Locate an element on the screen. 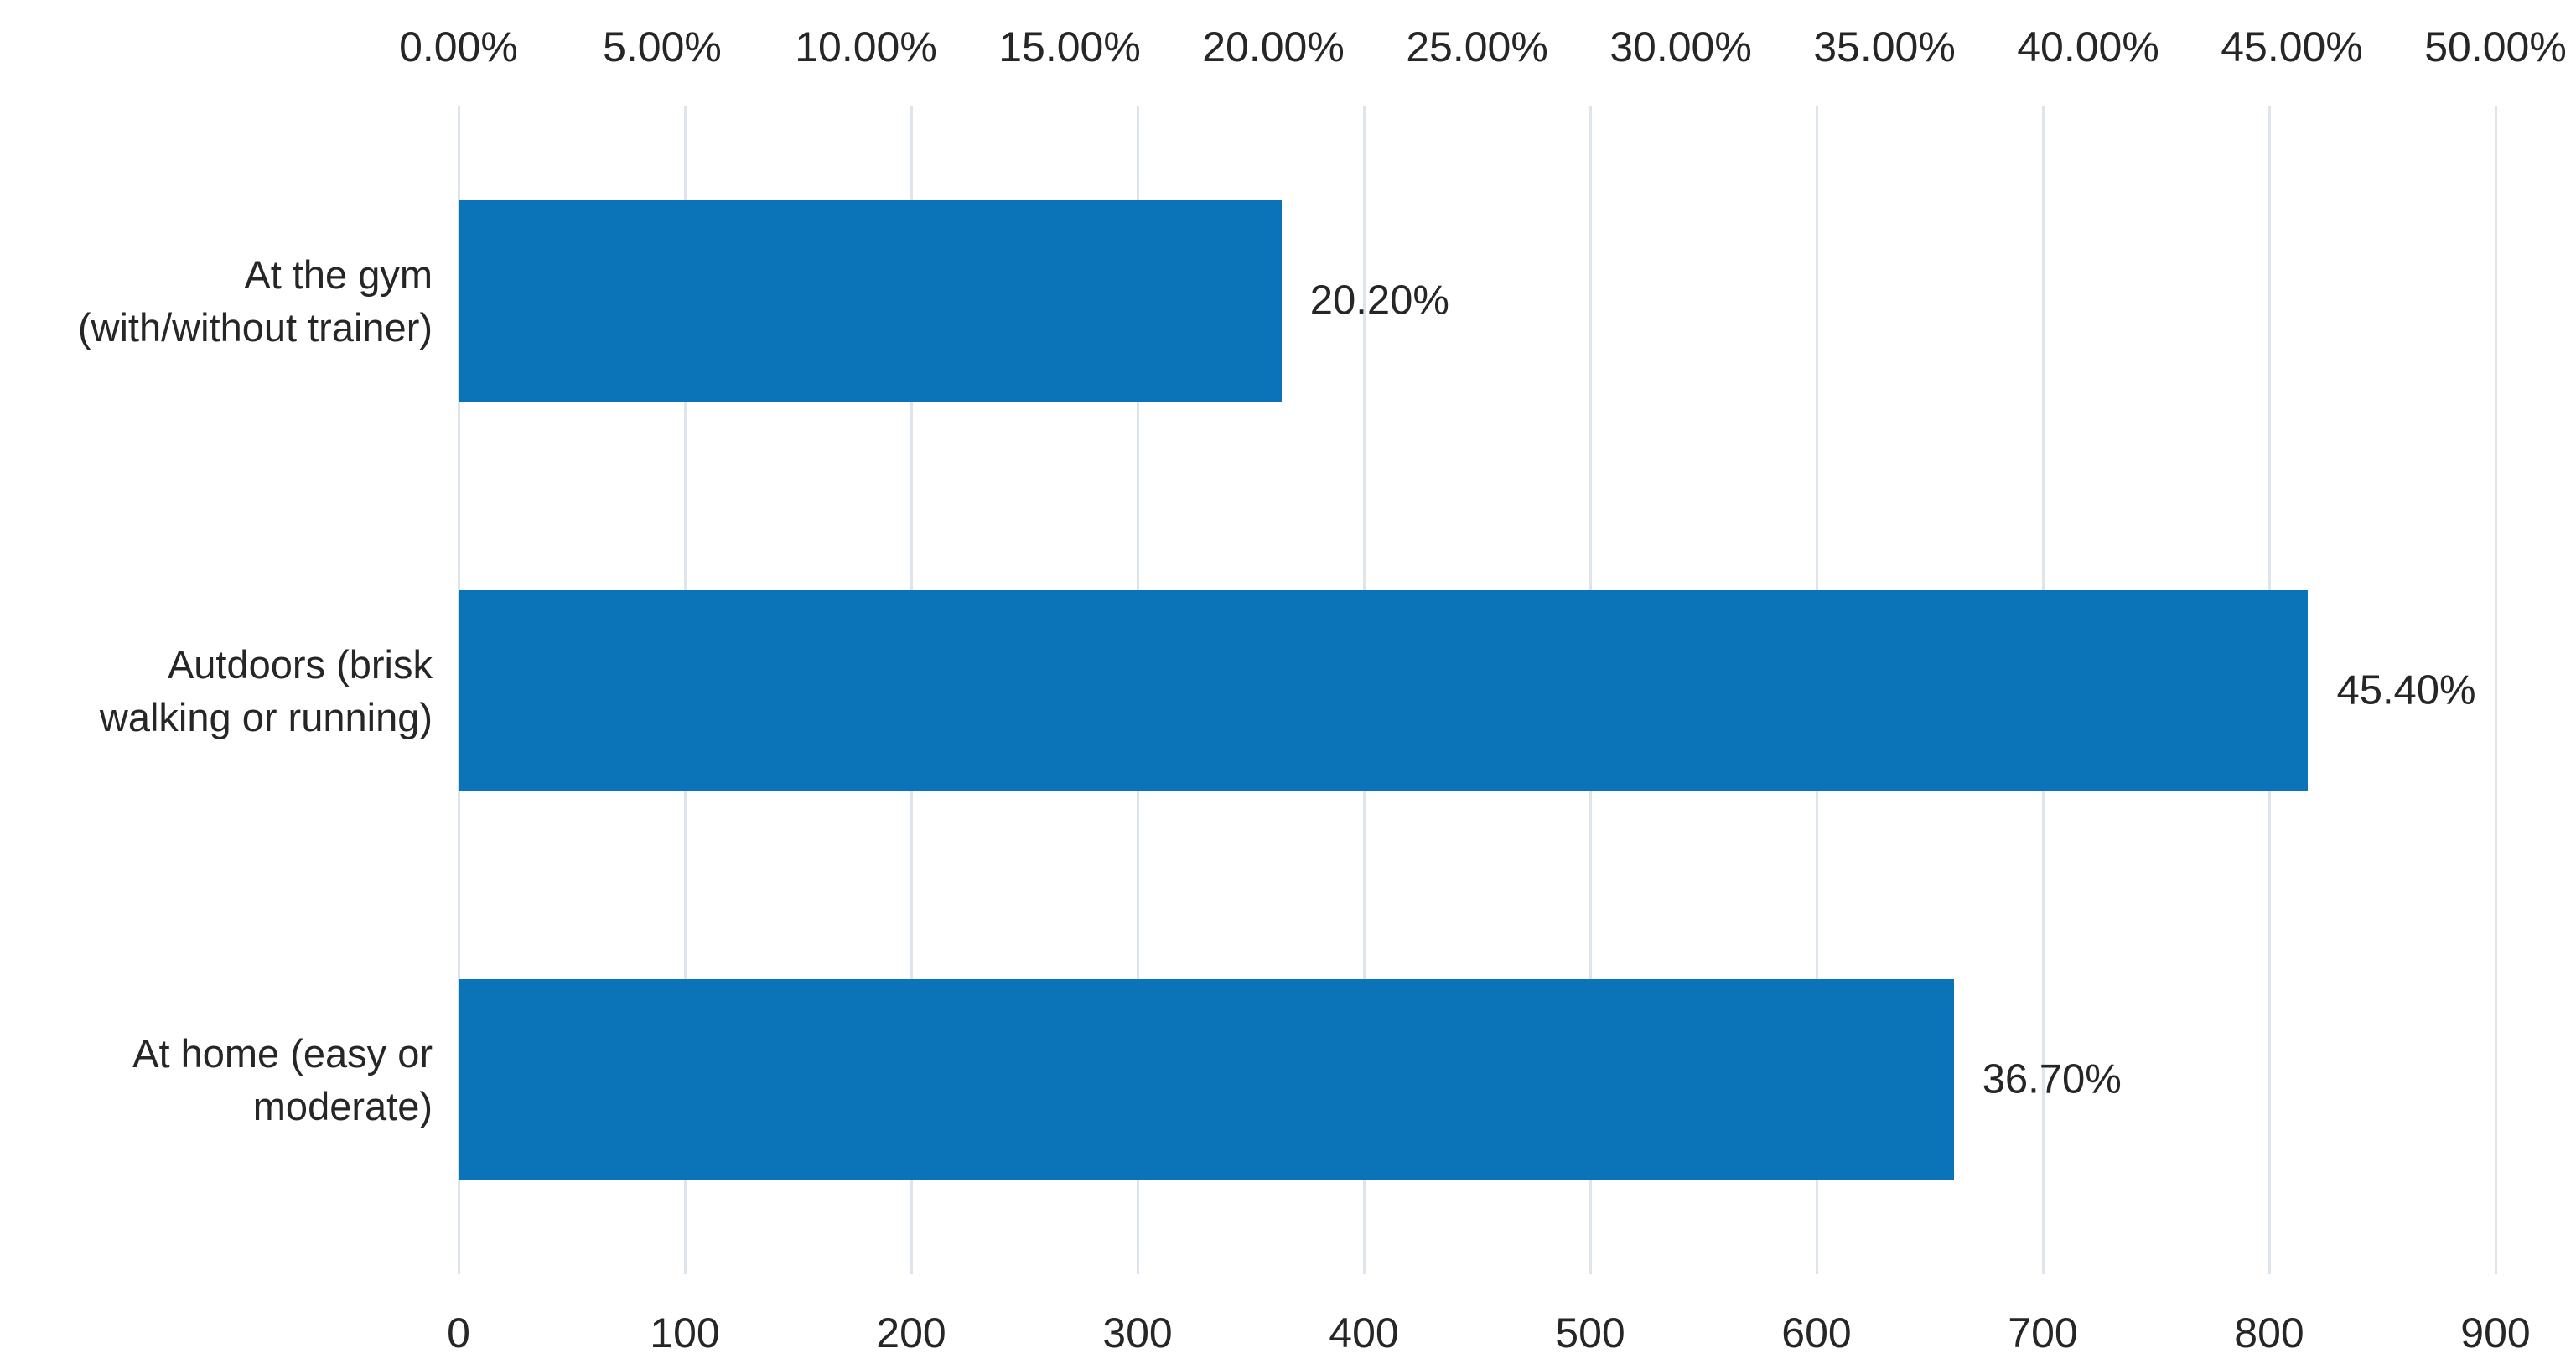 The height and width of the screenshot is (1369, 2576). top-axis-tick-label: 15.00% is located at coordinates (1069, 46).